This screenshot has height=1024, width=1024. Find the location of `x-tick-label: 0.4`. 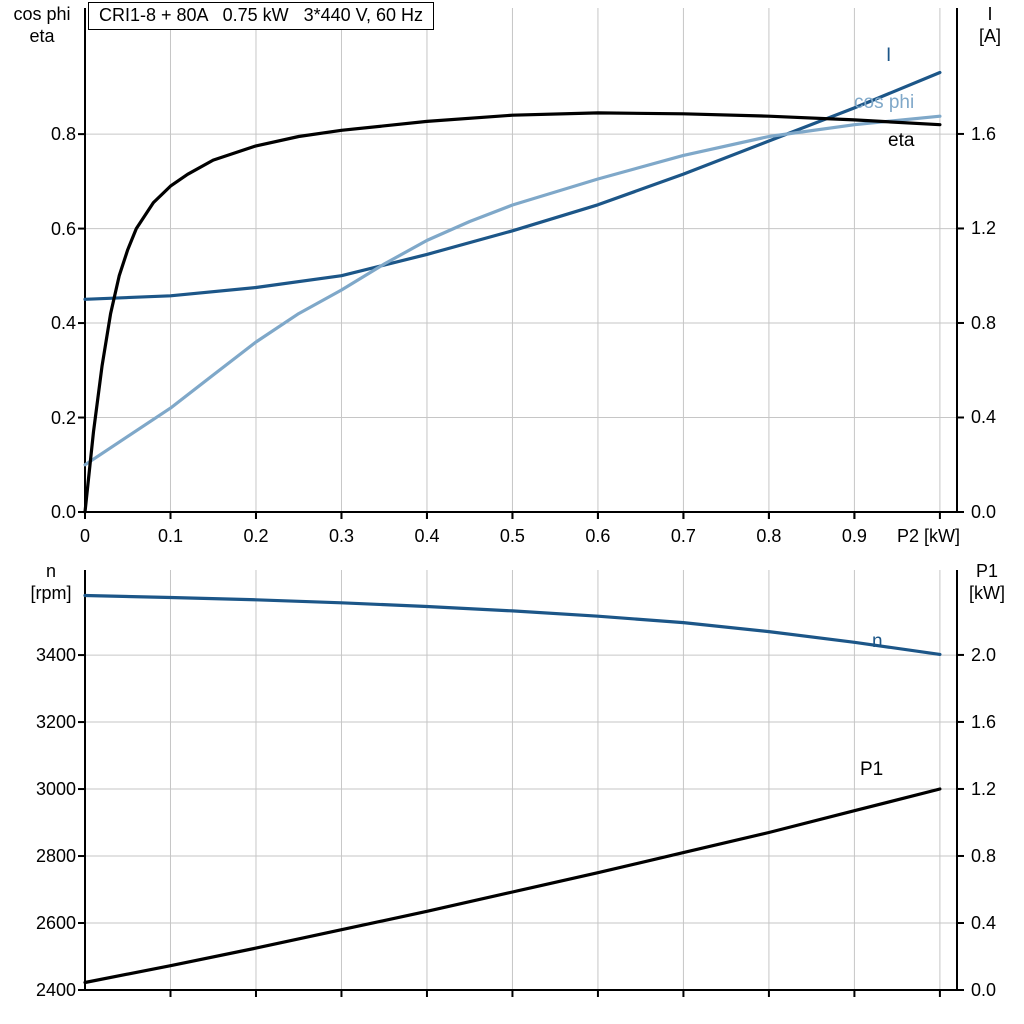

x-tick-label: 0.4 is located at coordinates (427, 536).